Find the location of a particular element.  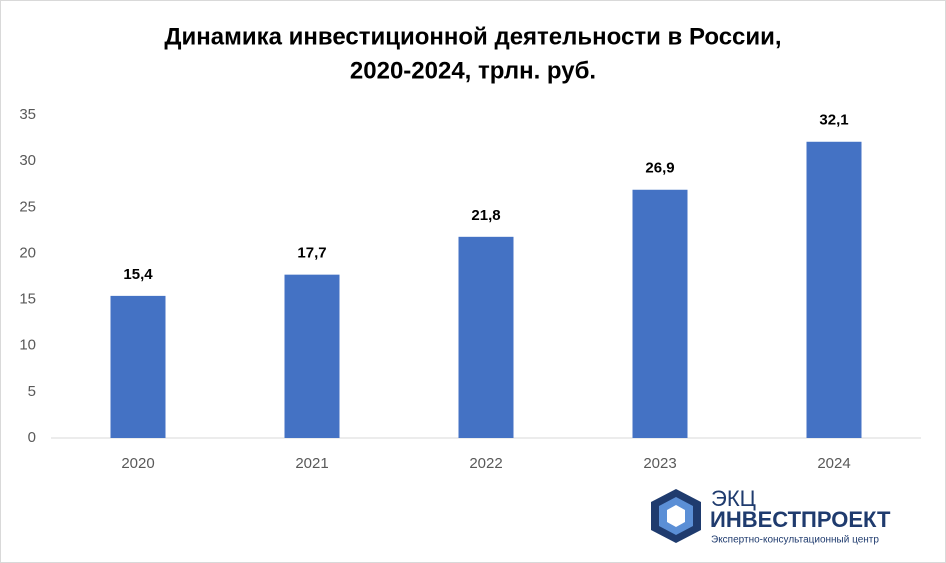

value-label: 21,8 is located at coordinates (485, 215).